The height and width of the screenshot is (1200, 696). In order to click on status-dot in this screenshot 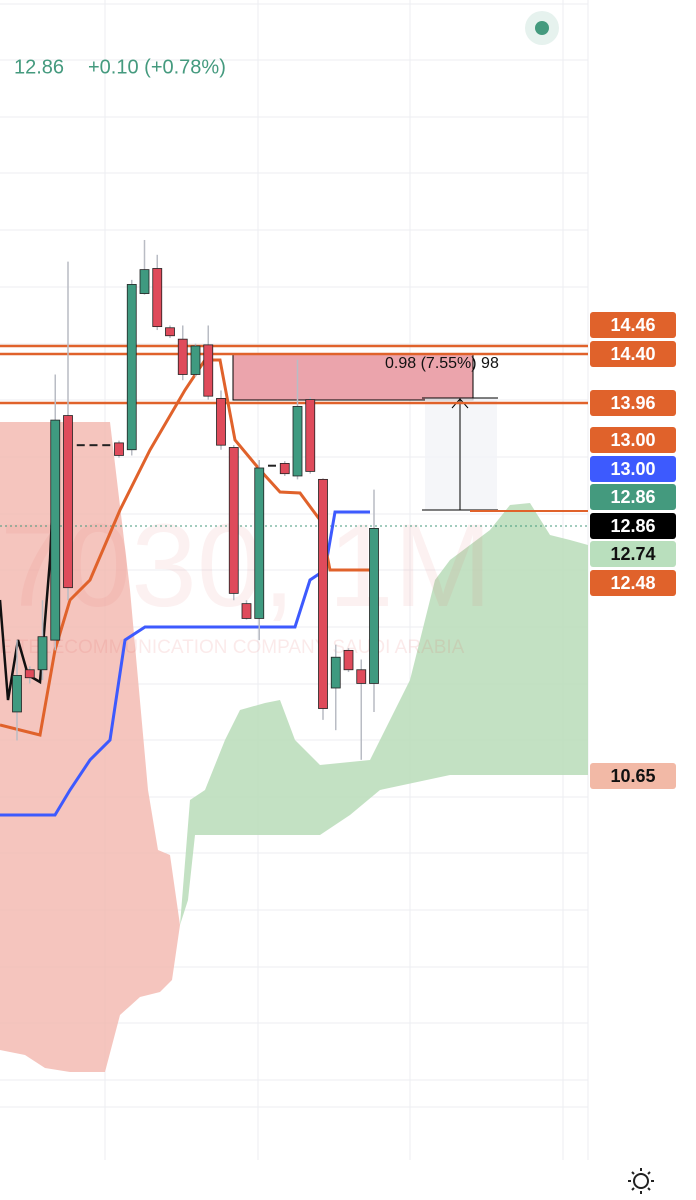, I will do `click(542, 28)`.